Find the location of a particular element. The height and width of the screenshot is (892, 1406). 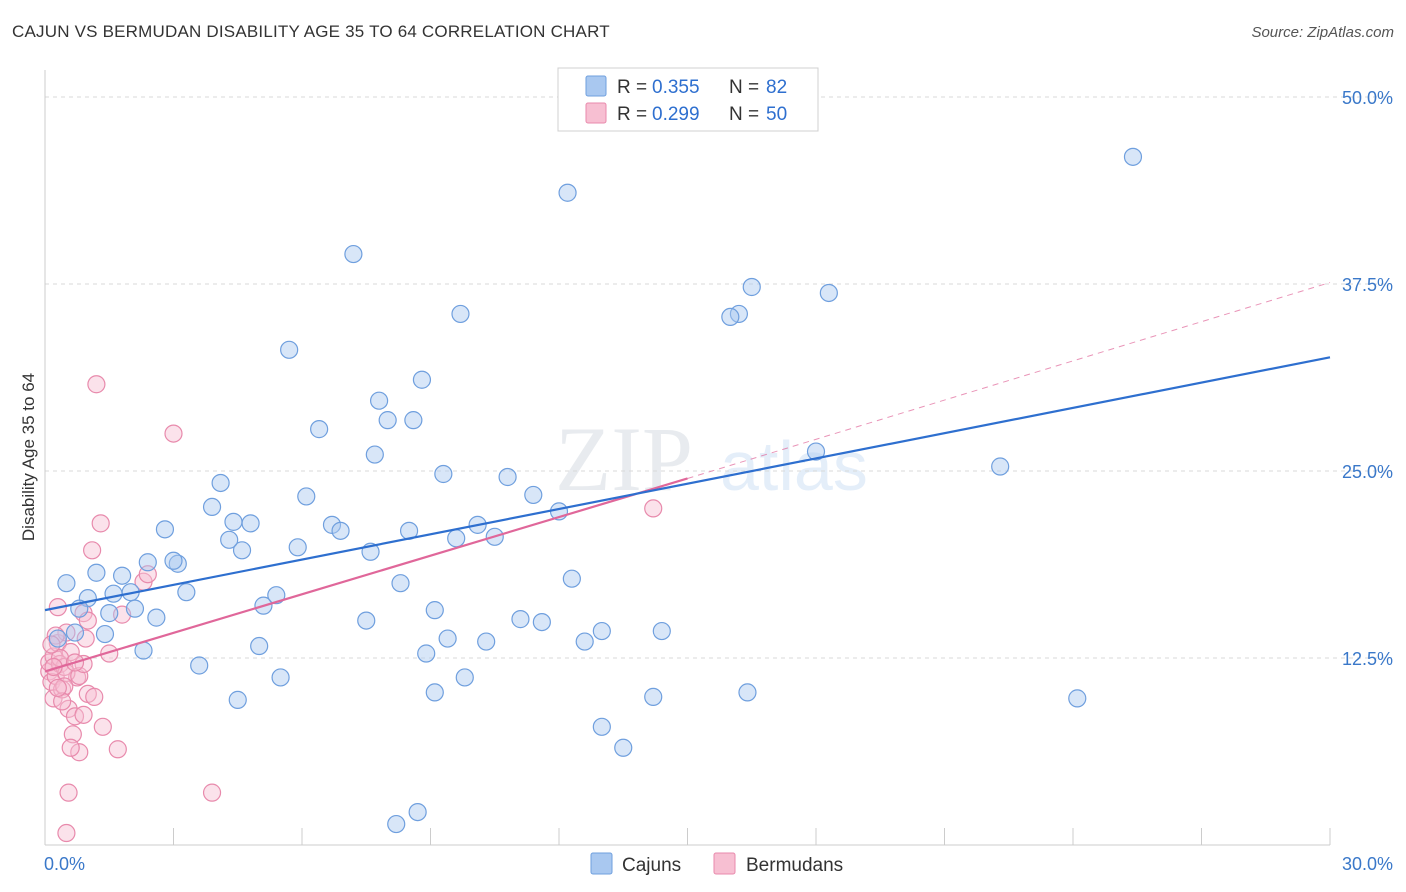

legend-n-value-cajuns: 82 is located at coordinates (776, 87).